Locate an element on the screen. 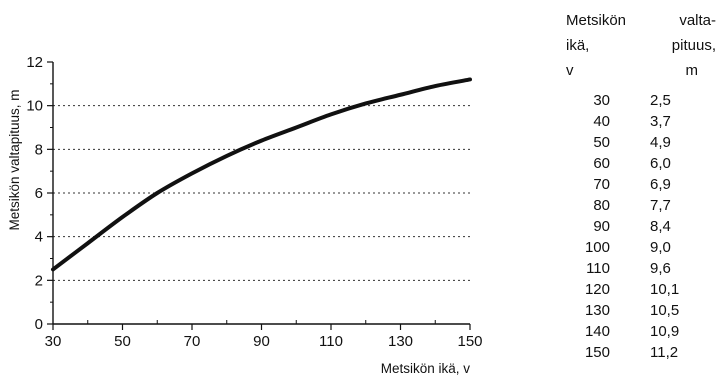  header-cell: pituus, is located at coordinates (693, 45).